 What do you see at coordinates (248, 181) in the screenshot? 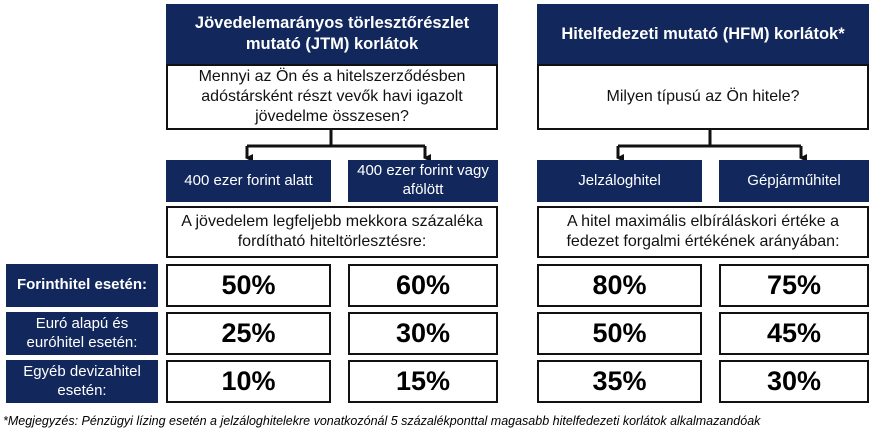
I see `jtm-option-below: 400 ezer forint alatt` at bounding box center [248, 181].